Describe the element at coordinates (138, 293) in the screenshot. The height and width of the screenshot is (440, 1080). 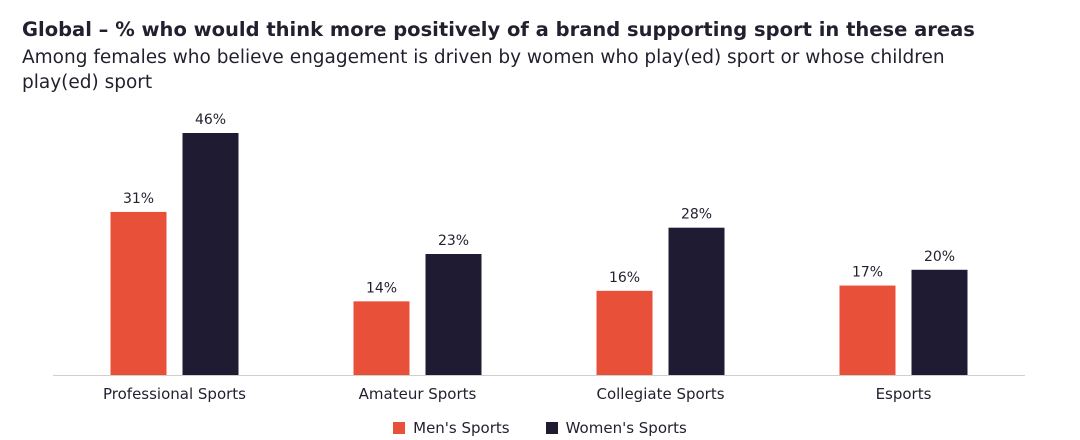
I see `bar-men-s-sports-professional-sports` at that location.